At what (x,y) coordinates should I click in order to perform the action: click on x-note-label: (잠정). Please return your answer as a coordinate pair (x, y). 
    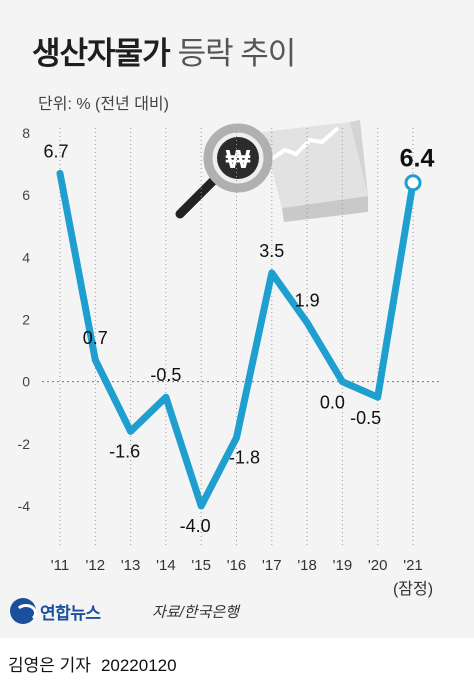
    Looking at the image, I should click on (413, 589).